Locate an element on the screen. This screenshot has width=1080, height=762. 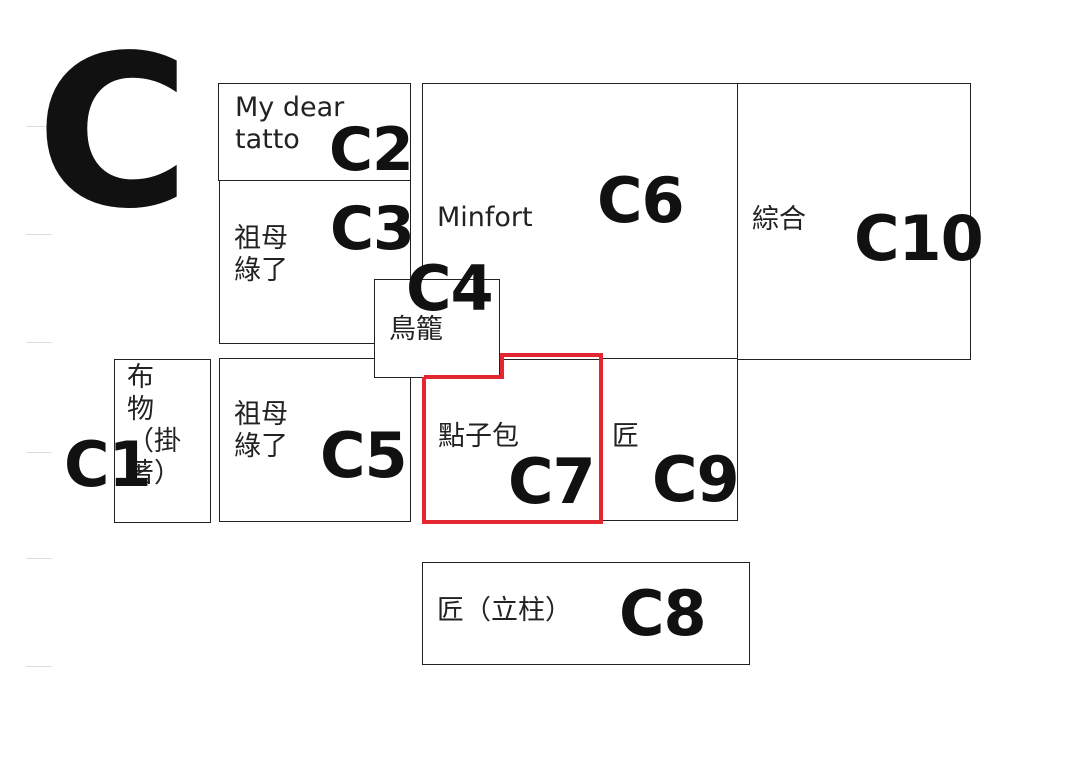
booth-c8: 匠（立柱） C8 is located at coordinates (586, 613).